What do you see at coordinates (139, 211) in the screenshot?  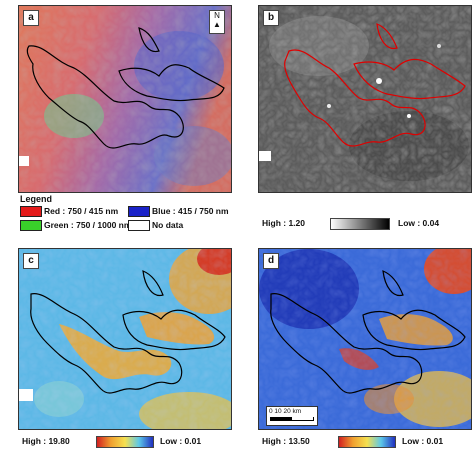 I see `legend-swatch-blue` at bounding box center [139, 211].